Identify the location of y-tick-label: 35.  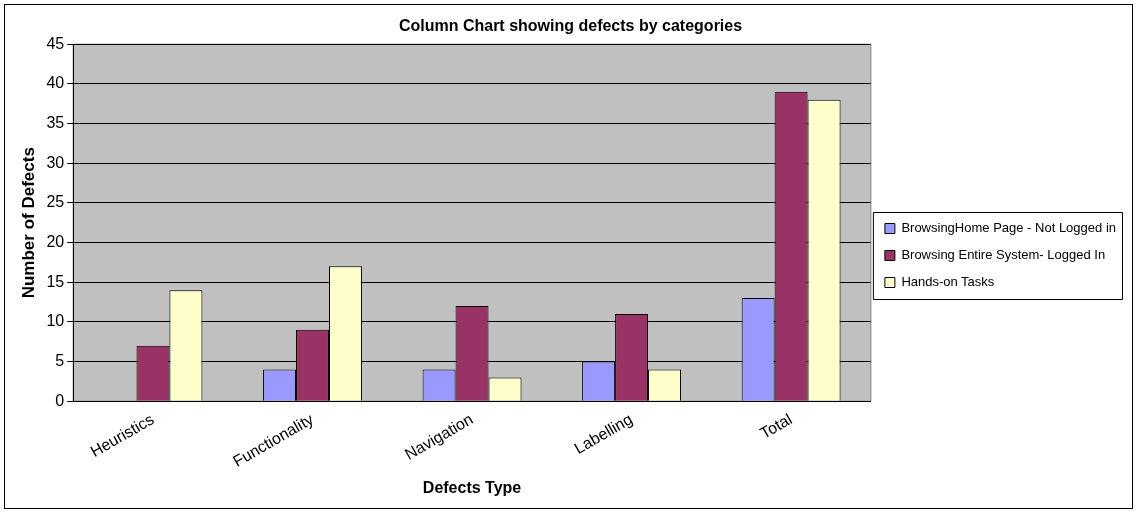
(55, 122).